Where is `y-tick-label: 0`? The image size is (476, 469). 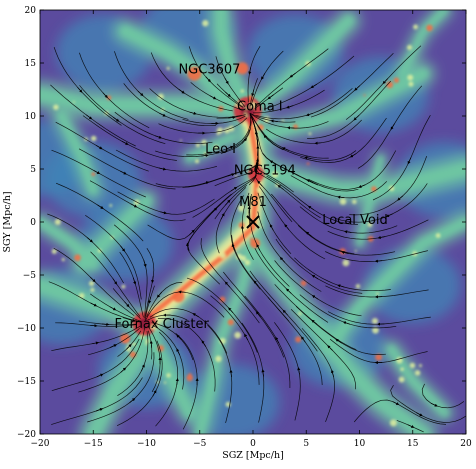 y-tick-label: 0 is located at coordinates (33, 223).